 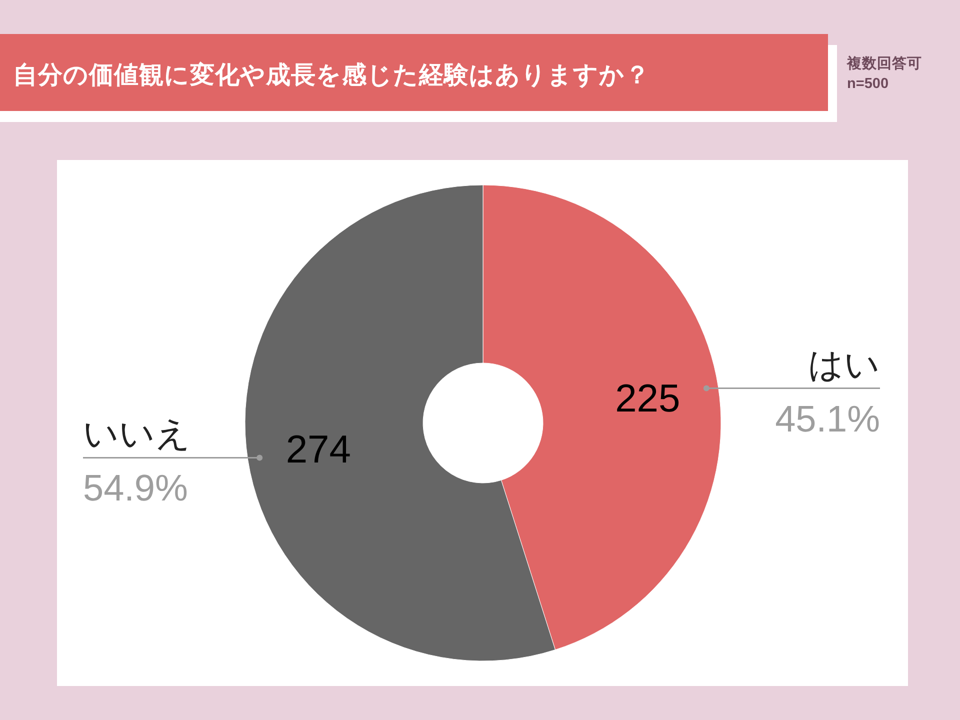 I want to click on annotation: 54.9%, so click(x=135, y=488).